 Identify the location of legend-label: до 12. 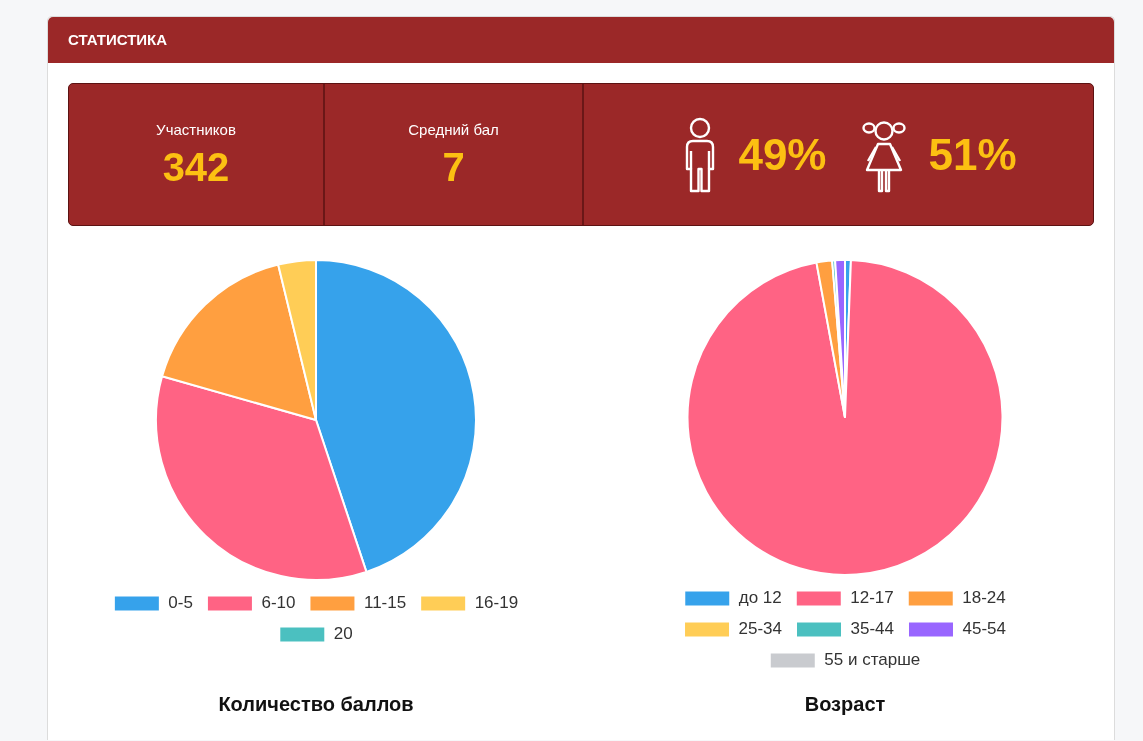
(760, 598).